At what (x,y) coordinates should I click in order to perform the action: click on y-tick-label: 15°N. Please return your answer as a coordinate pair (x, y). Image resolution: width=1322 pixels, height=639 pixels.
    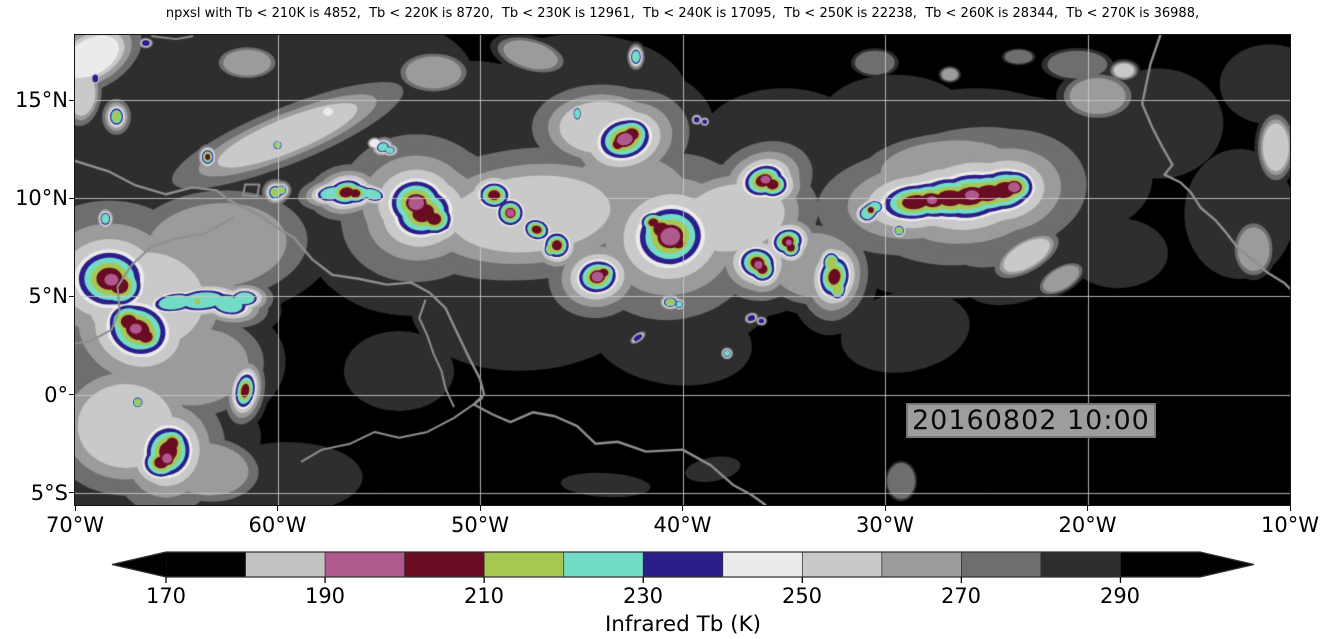
    Looking at the image, I should click on (41, 100).